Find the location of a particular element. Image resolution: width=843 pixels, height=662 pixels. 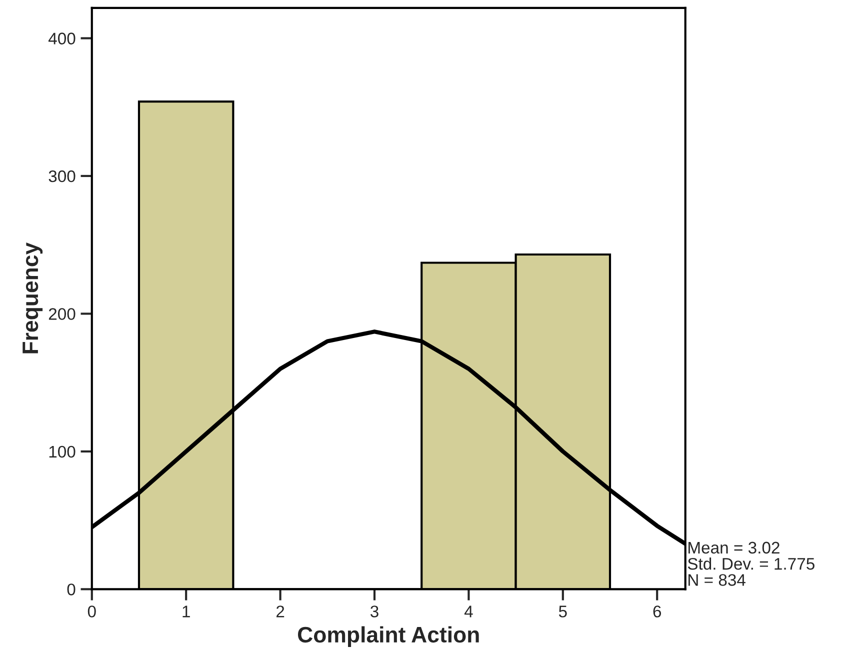

x-tick-label: 6 is located at coordinates (657, 612).